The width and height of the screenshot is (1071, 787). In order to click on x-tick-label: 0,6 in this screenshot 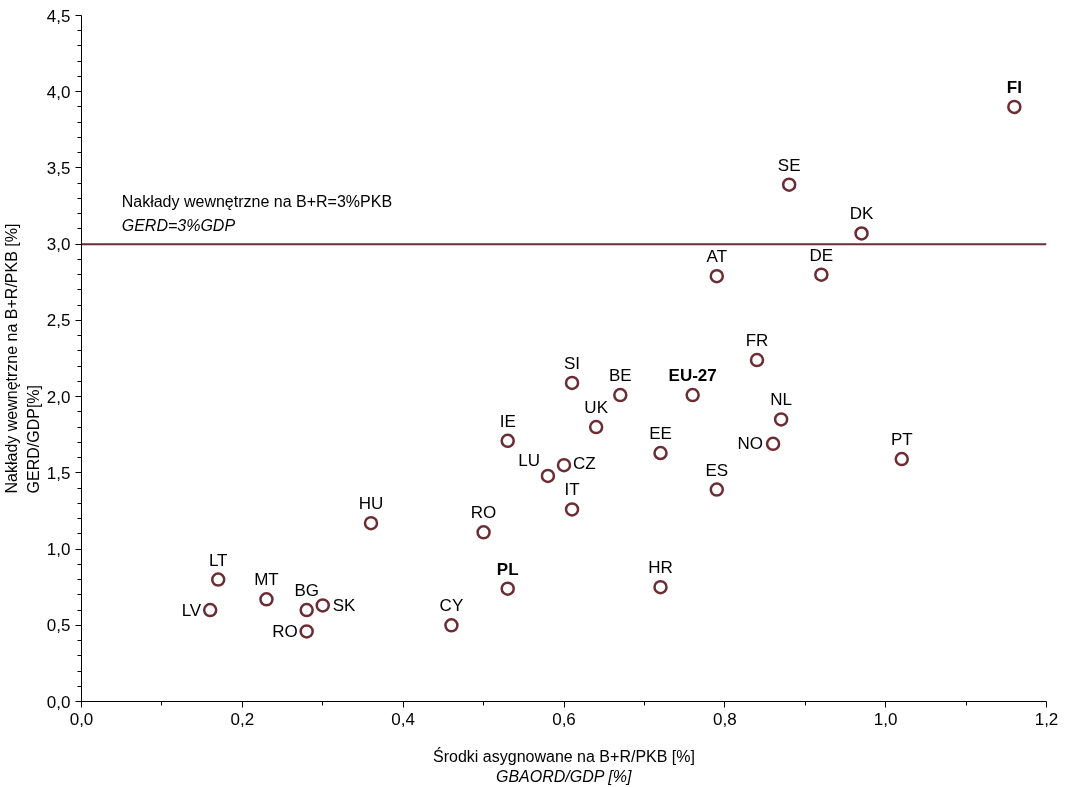, I will do `click(564, 719)`.